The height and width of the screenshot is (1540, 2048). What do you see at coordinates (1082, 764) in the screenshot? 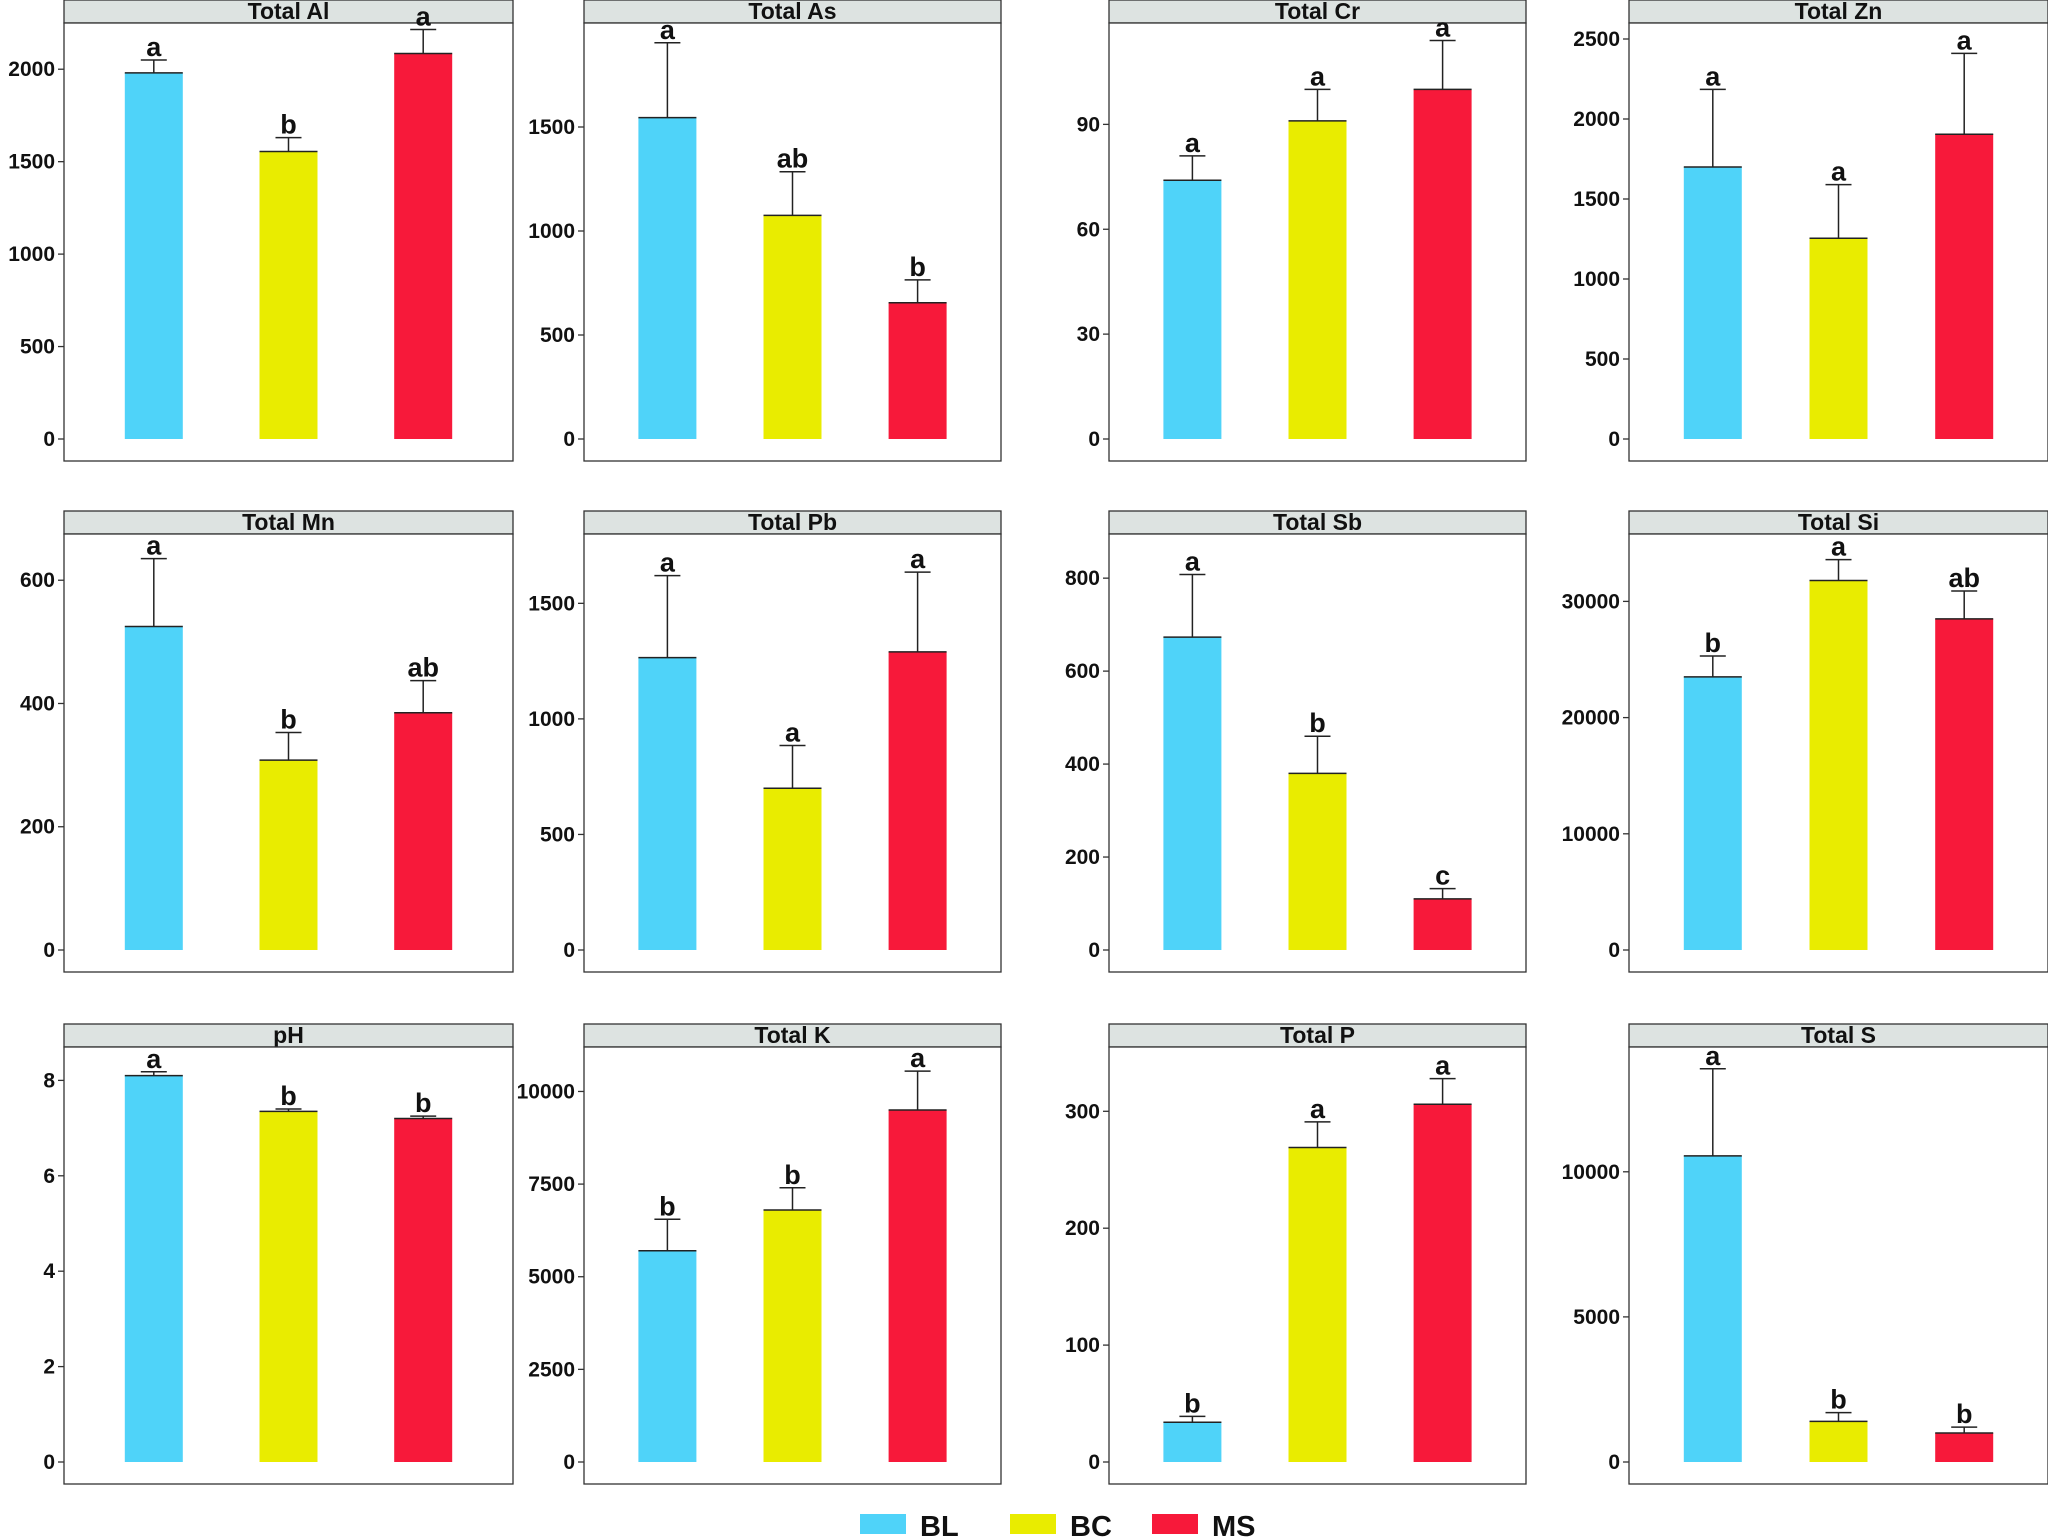
I see `y-tick-label: 400` at bounding box center [1082, 764].